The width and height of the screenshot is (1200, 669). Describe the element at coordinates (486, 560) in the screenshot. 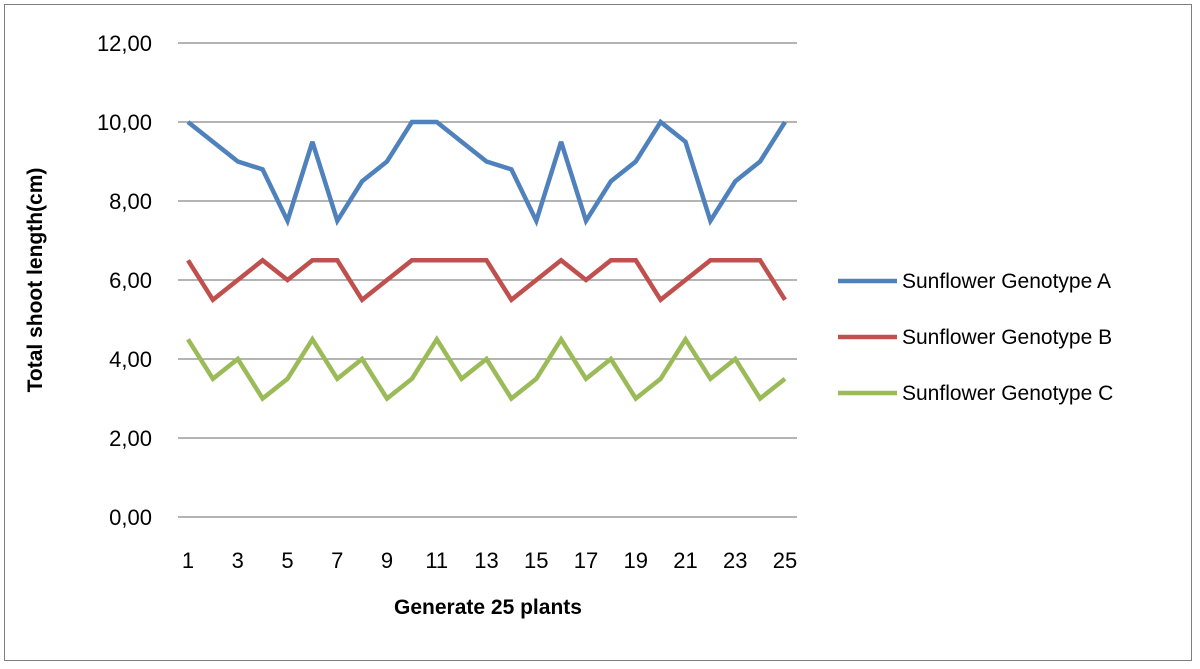

I see `x-tick-label: 13` at that location.